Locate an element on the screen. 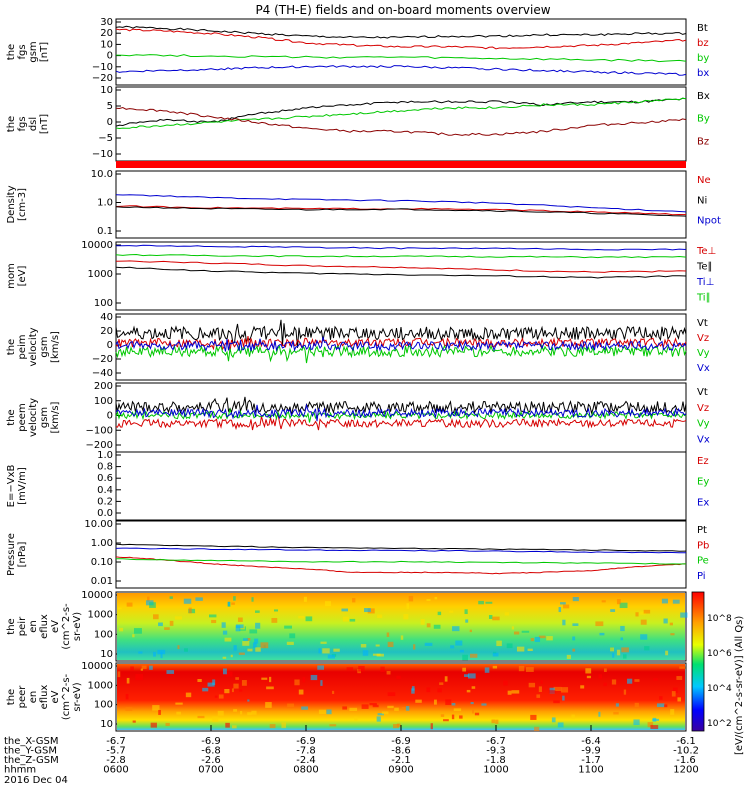 This screenshot has width=750, height=800. legend-peem-velocity-3: Vx is located at coordinates (703, 439).